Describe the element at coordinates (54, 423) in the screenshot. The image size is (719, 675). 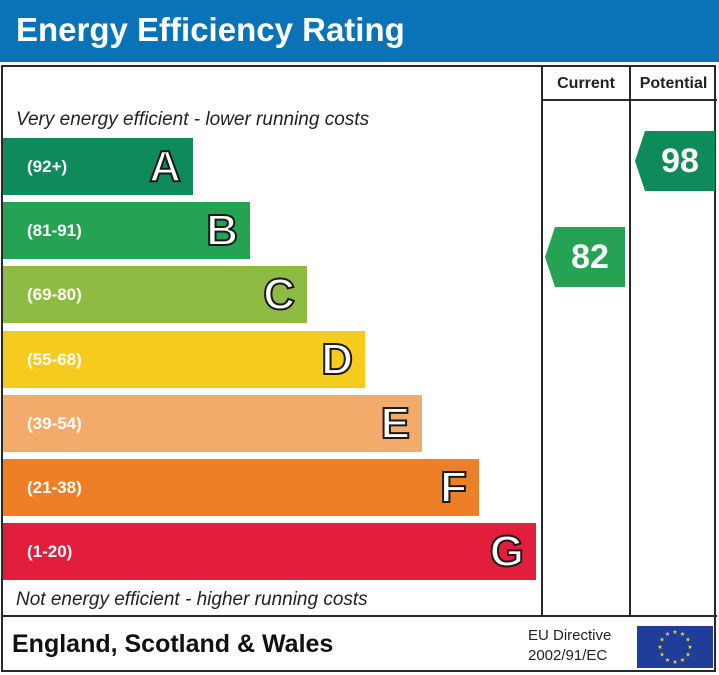
I see `band-e-range: (39-54)` at that location.